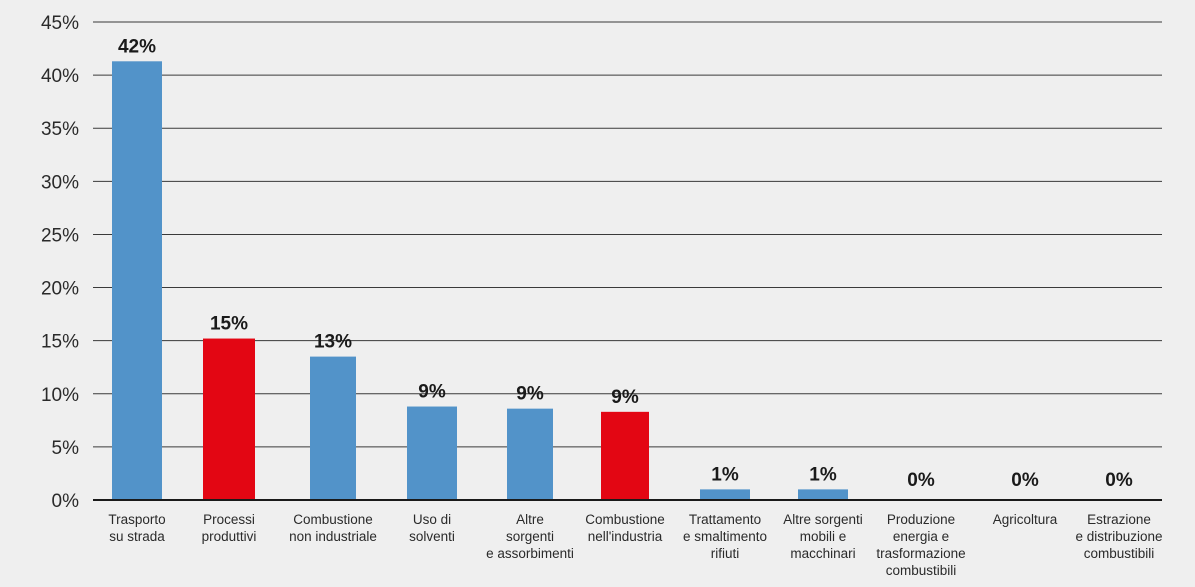 The image size is (1195, 587). Describe the element at coordinates (66, 501) in the screenshot. I see `y-tick-label: 0%` at that location.